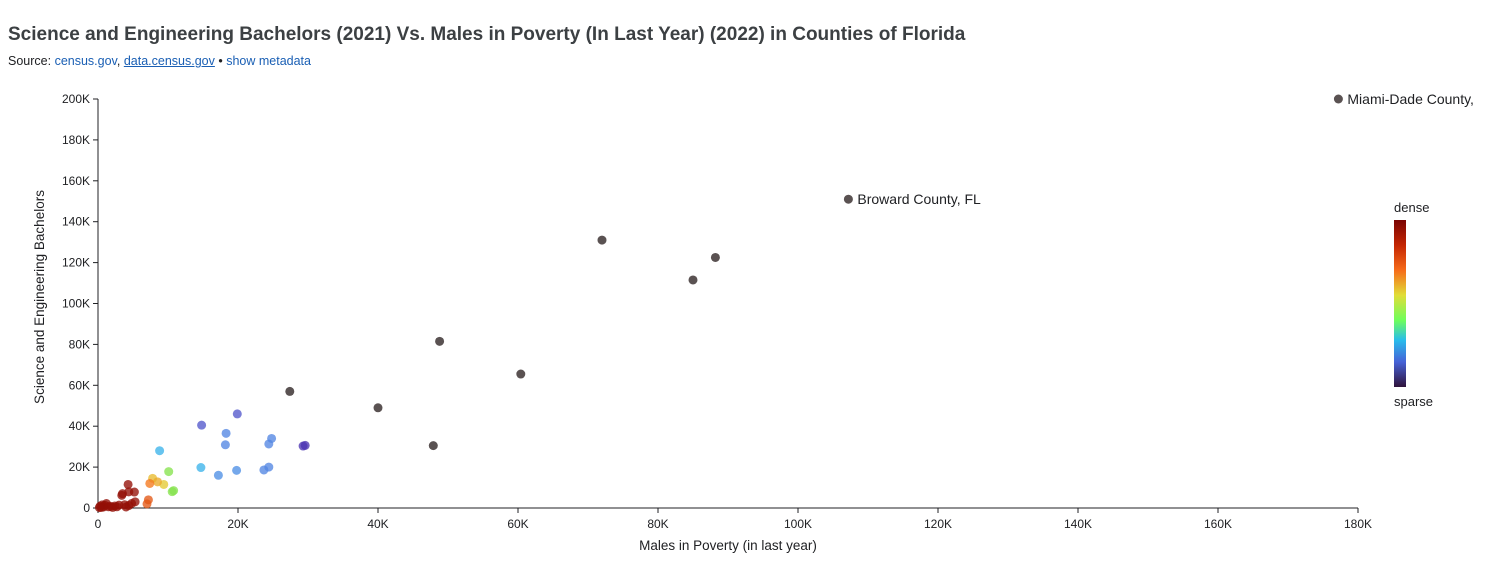  What do you see at coordinates (76, 99) in the screenshot?
I see `y-tick-label: 200K` at bounding box center [76, 99].